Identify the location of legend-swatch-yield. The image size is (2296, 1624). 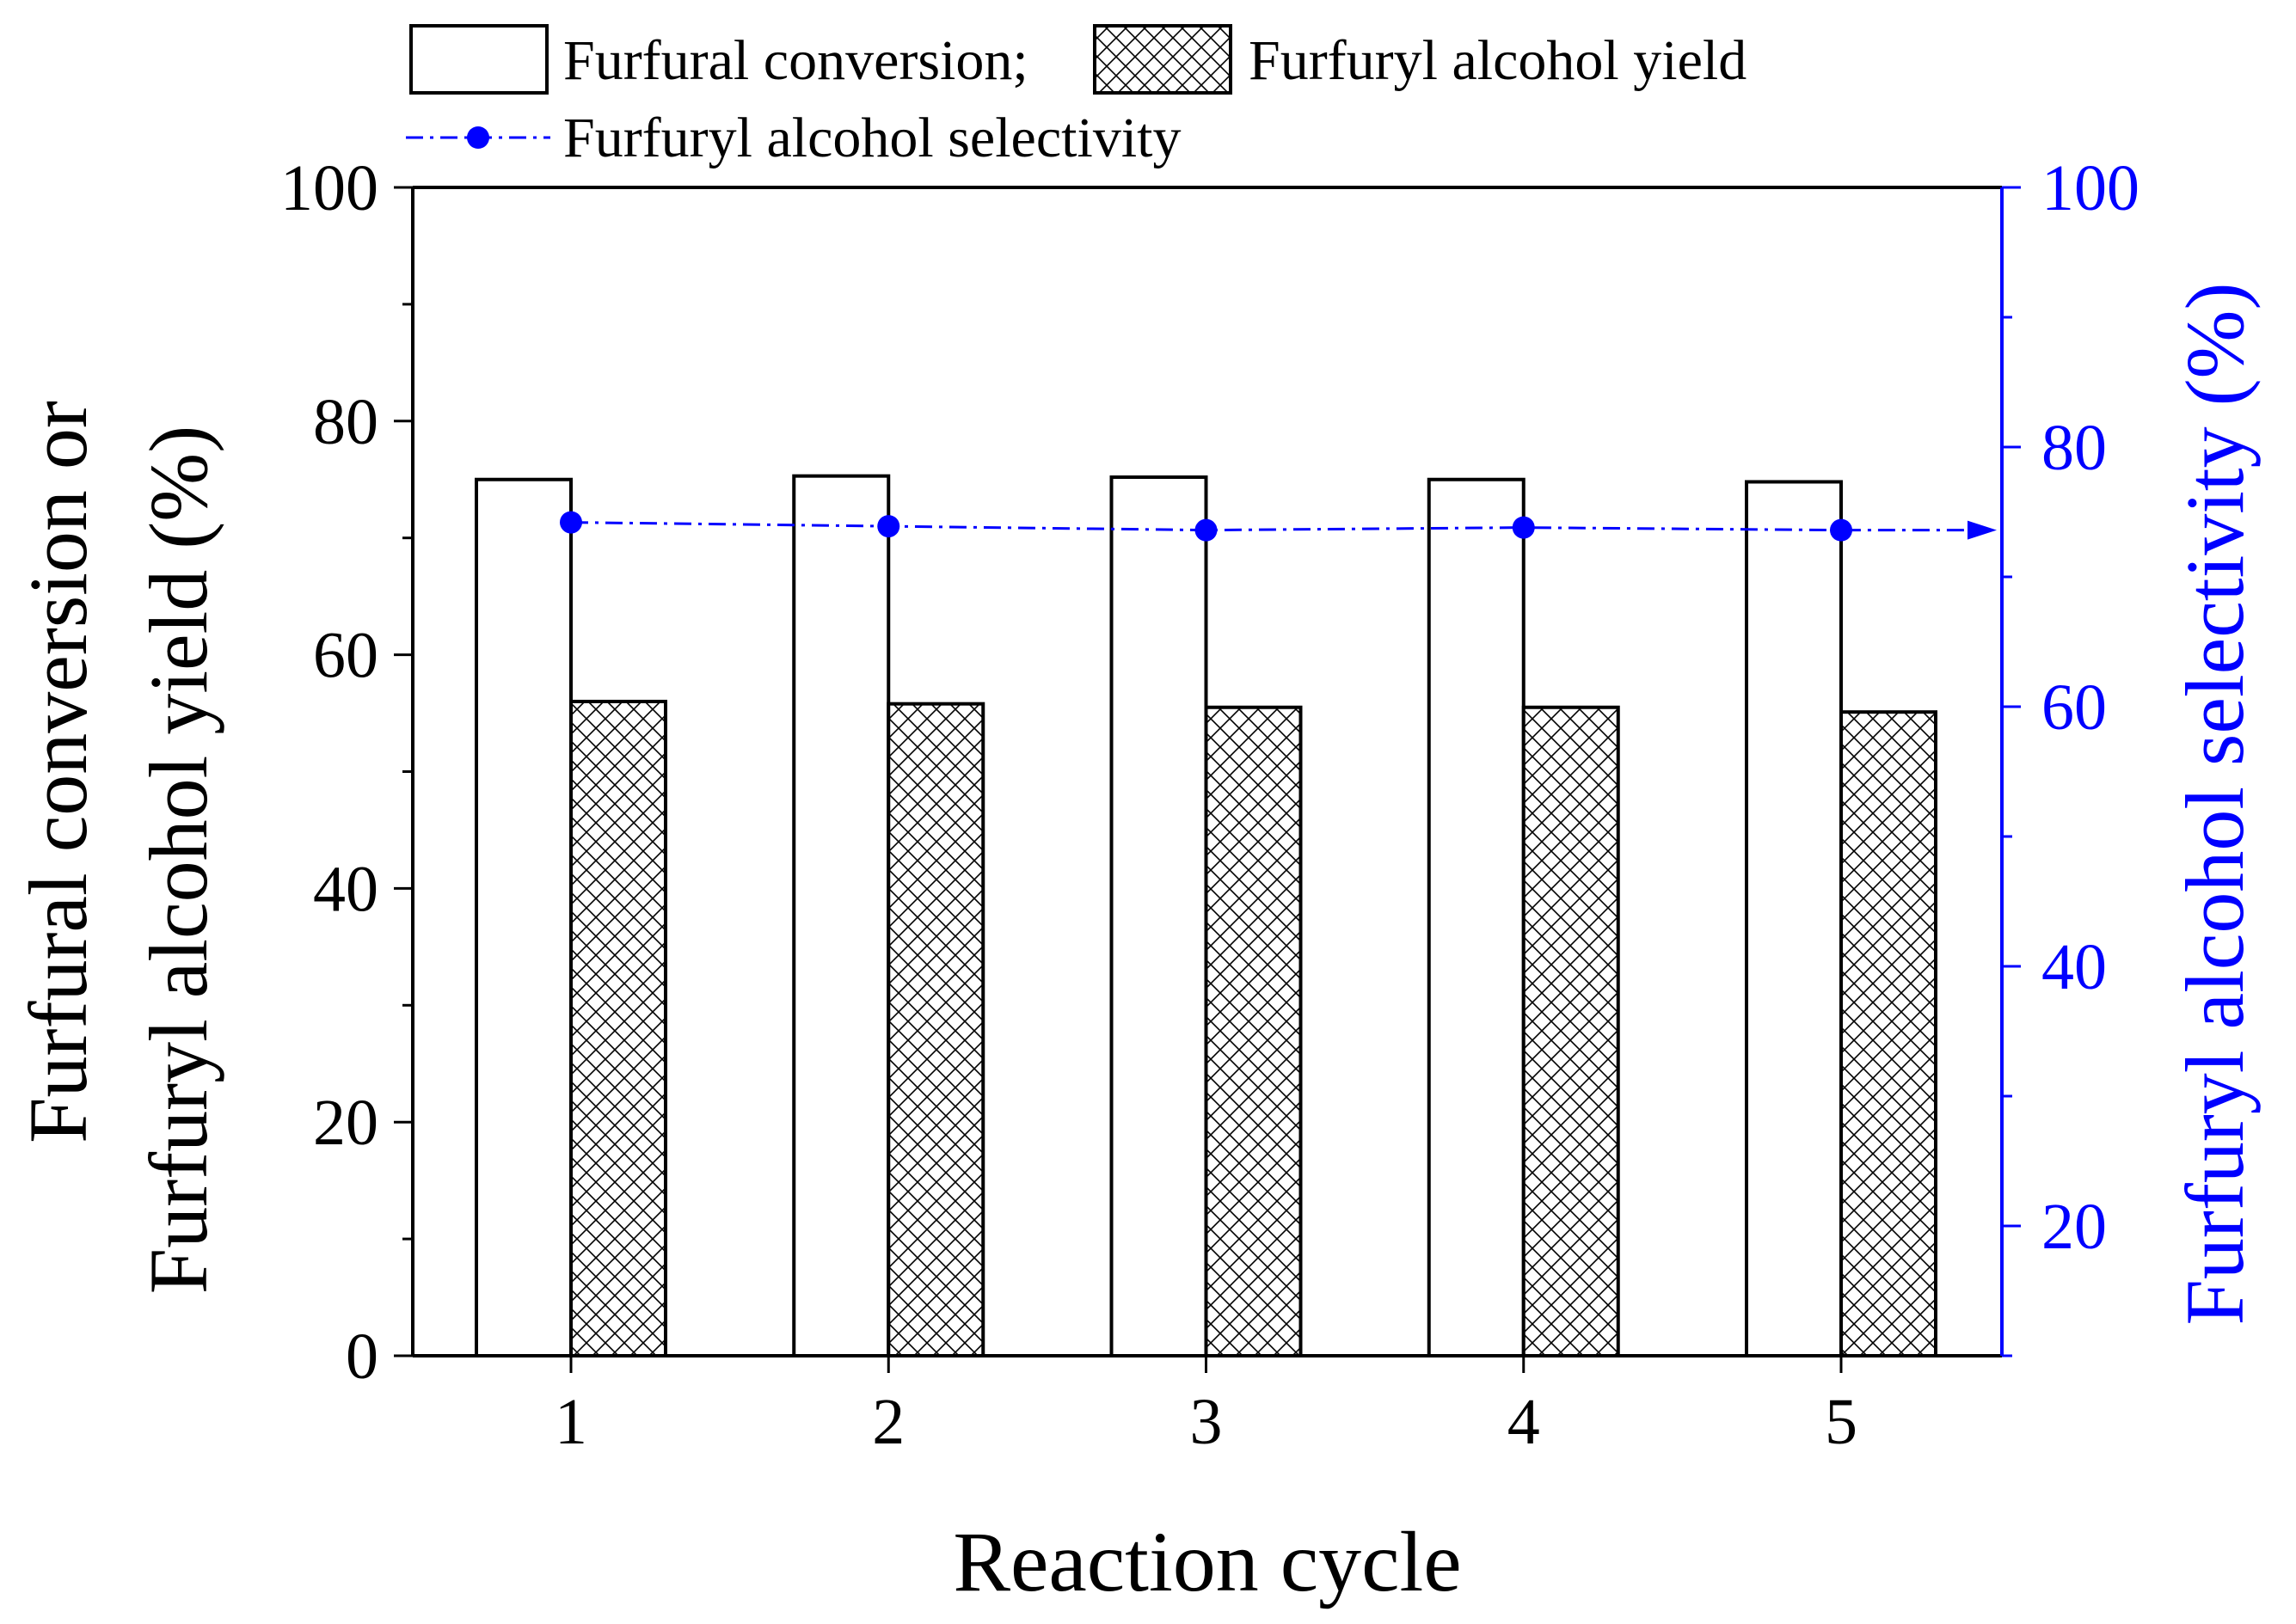
(1162, 59).